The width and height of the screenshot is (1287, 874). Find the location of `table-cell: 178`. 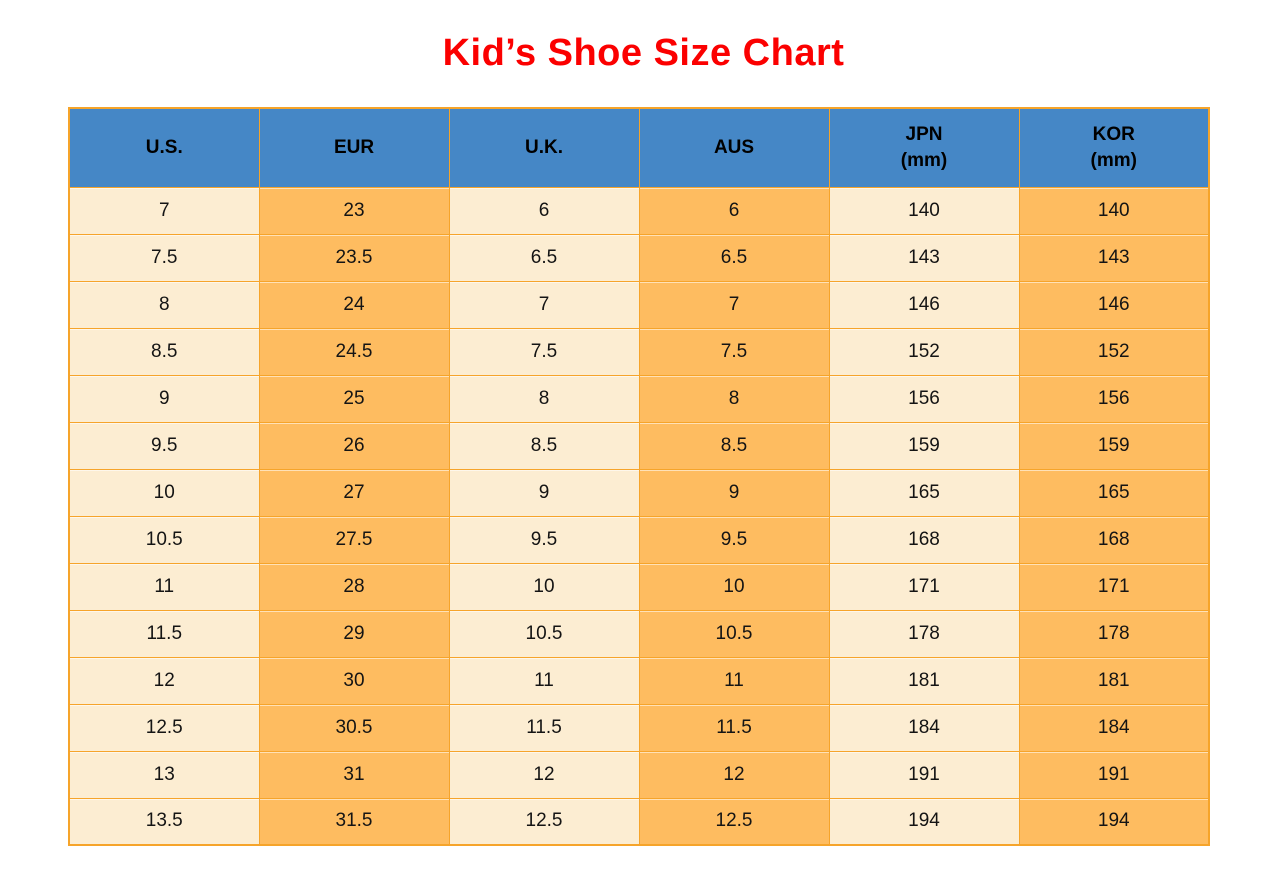

table-cell: 178 is located at coordinates (1114, 633).